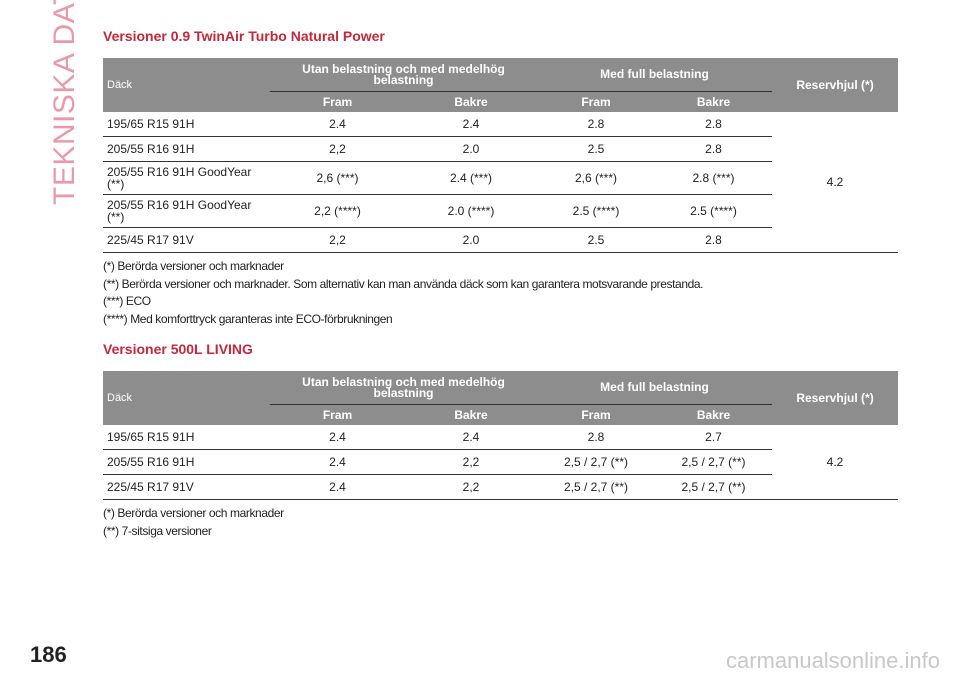 This screenshot has height=678, width=960. Describe the element at coordinates (471, 178) in the screenshot. I see `pressure-cell: 2.4 (***)` at that location.